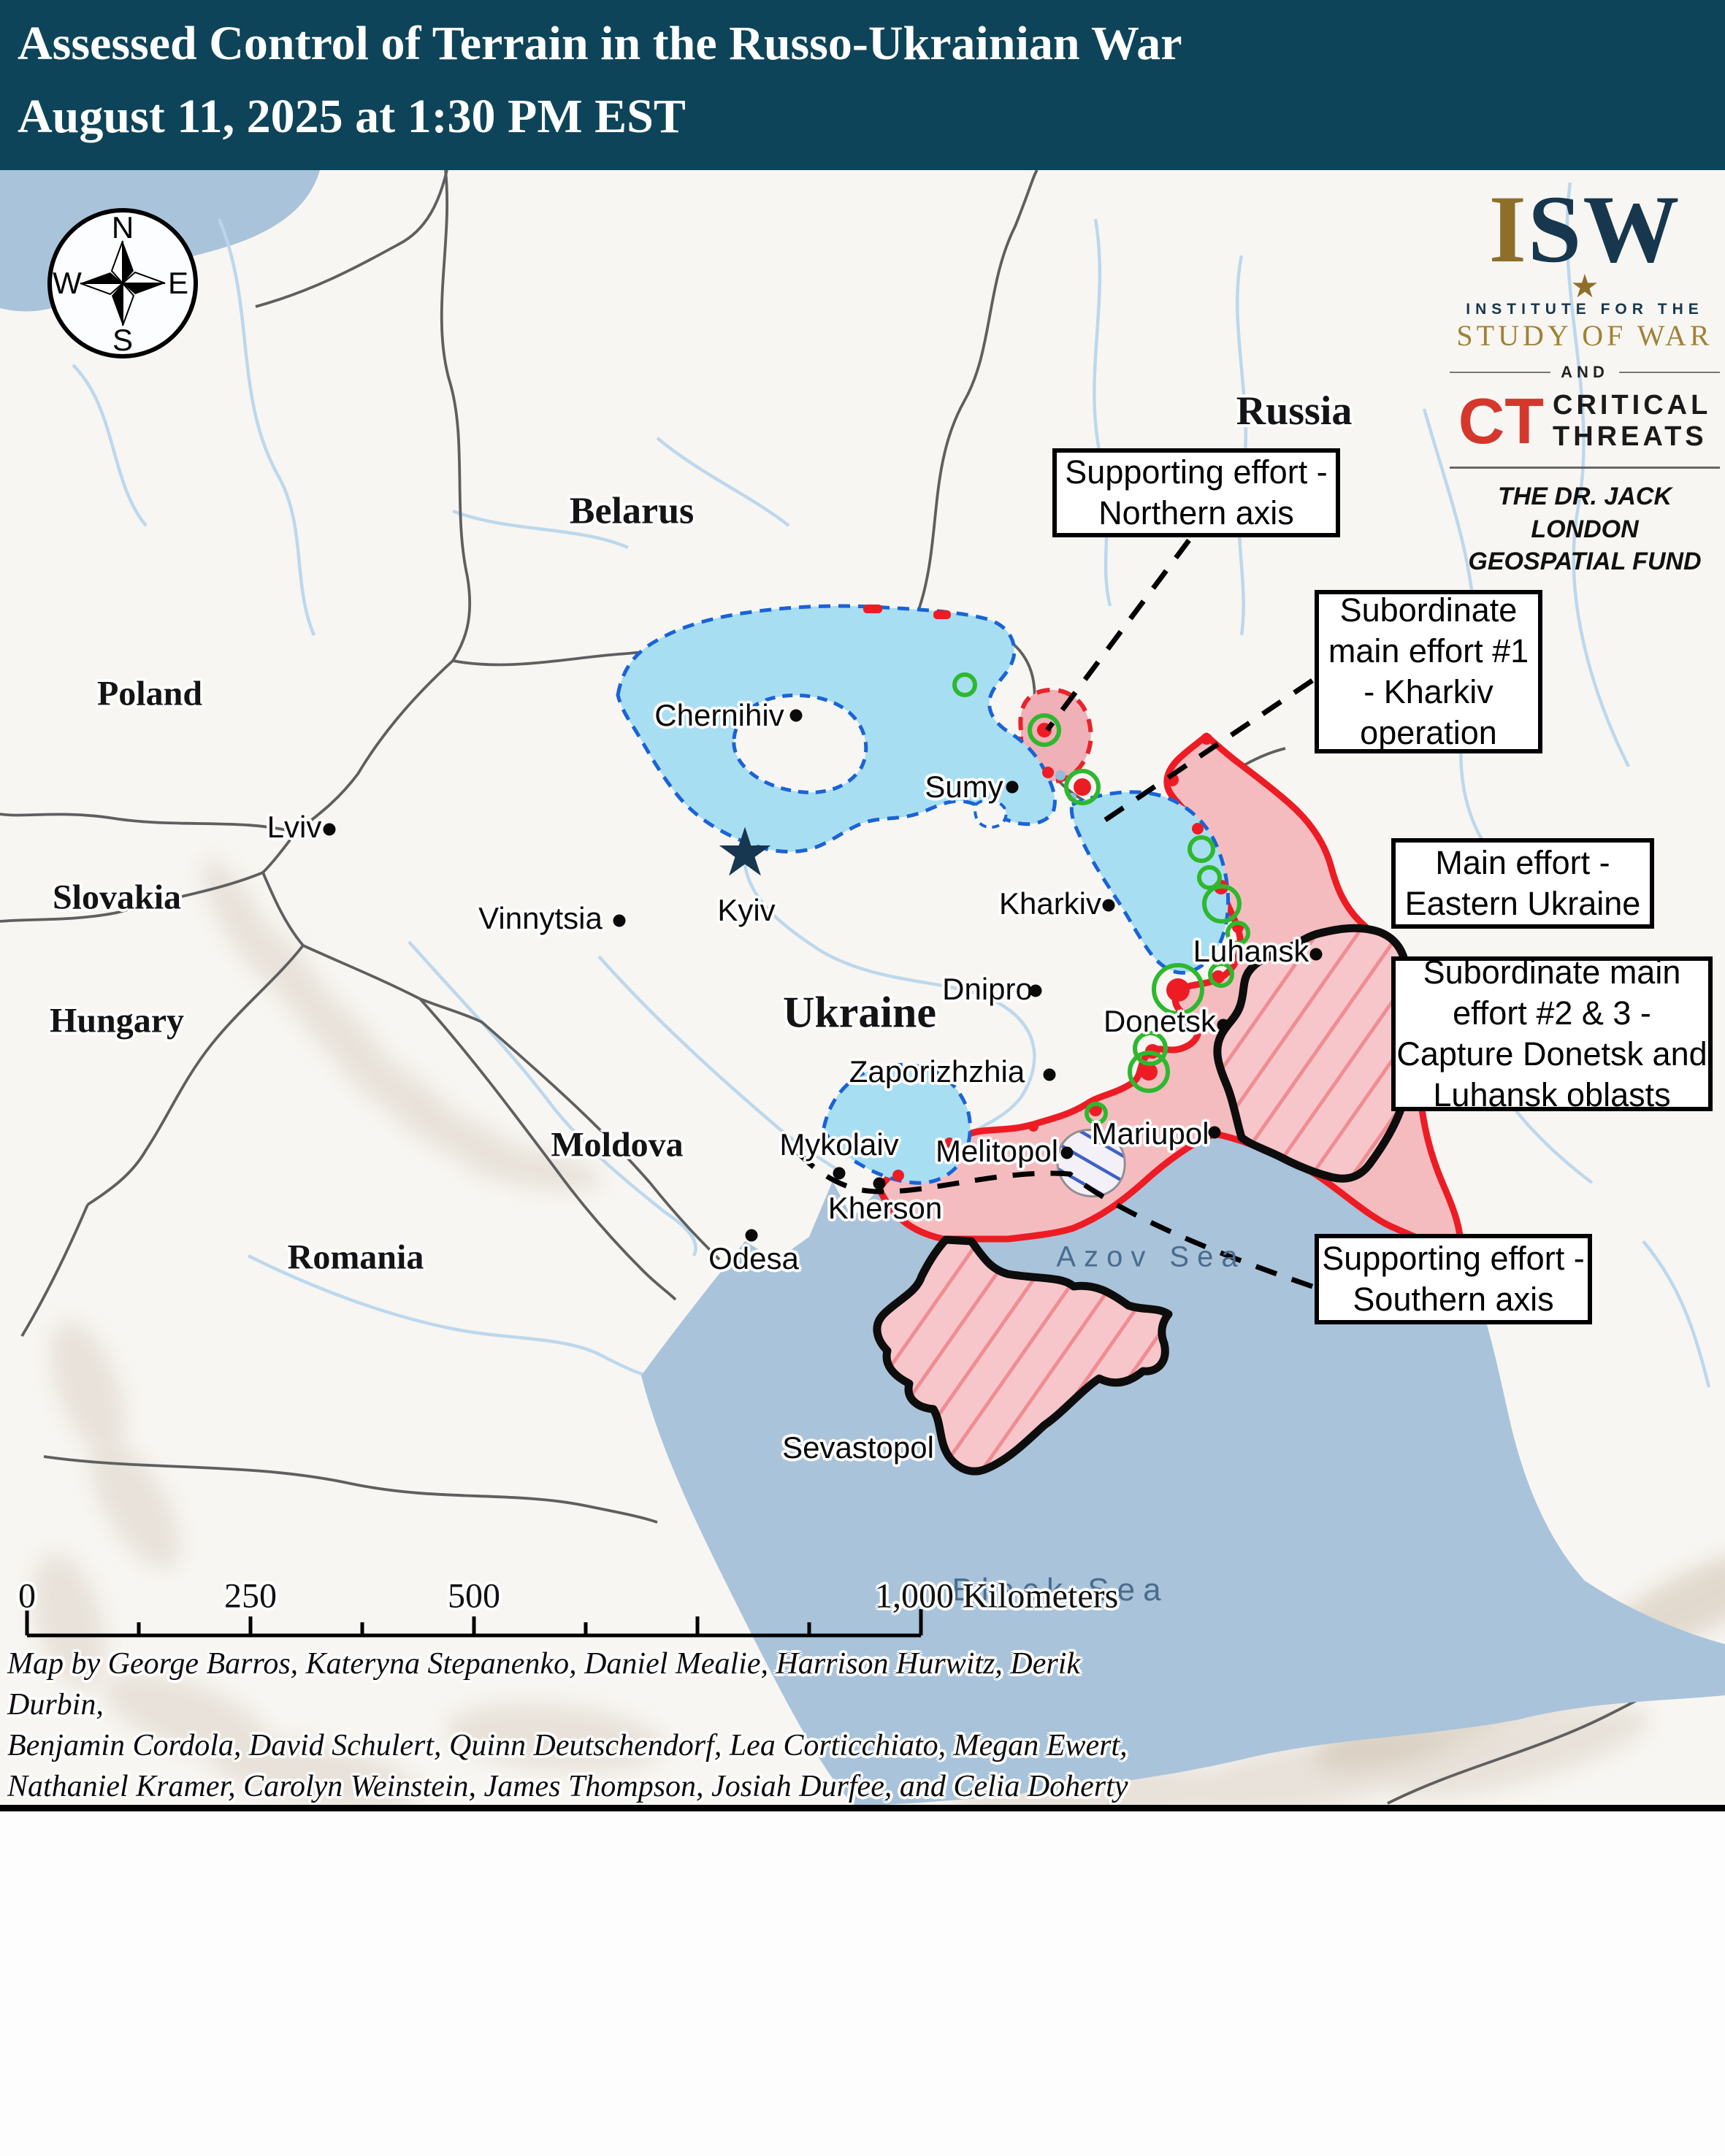  Describe the element at coordinates (1584, 286) in the screenshot. I see `isw-star-icon: ★` at that location.